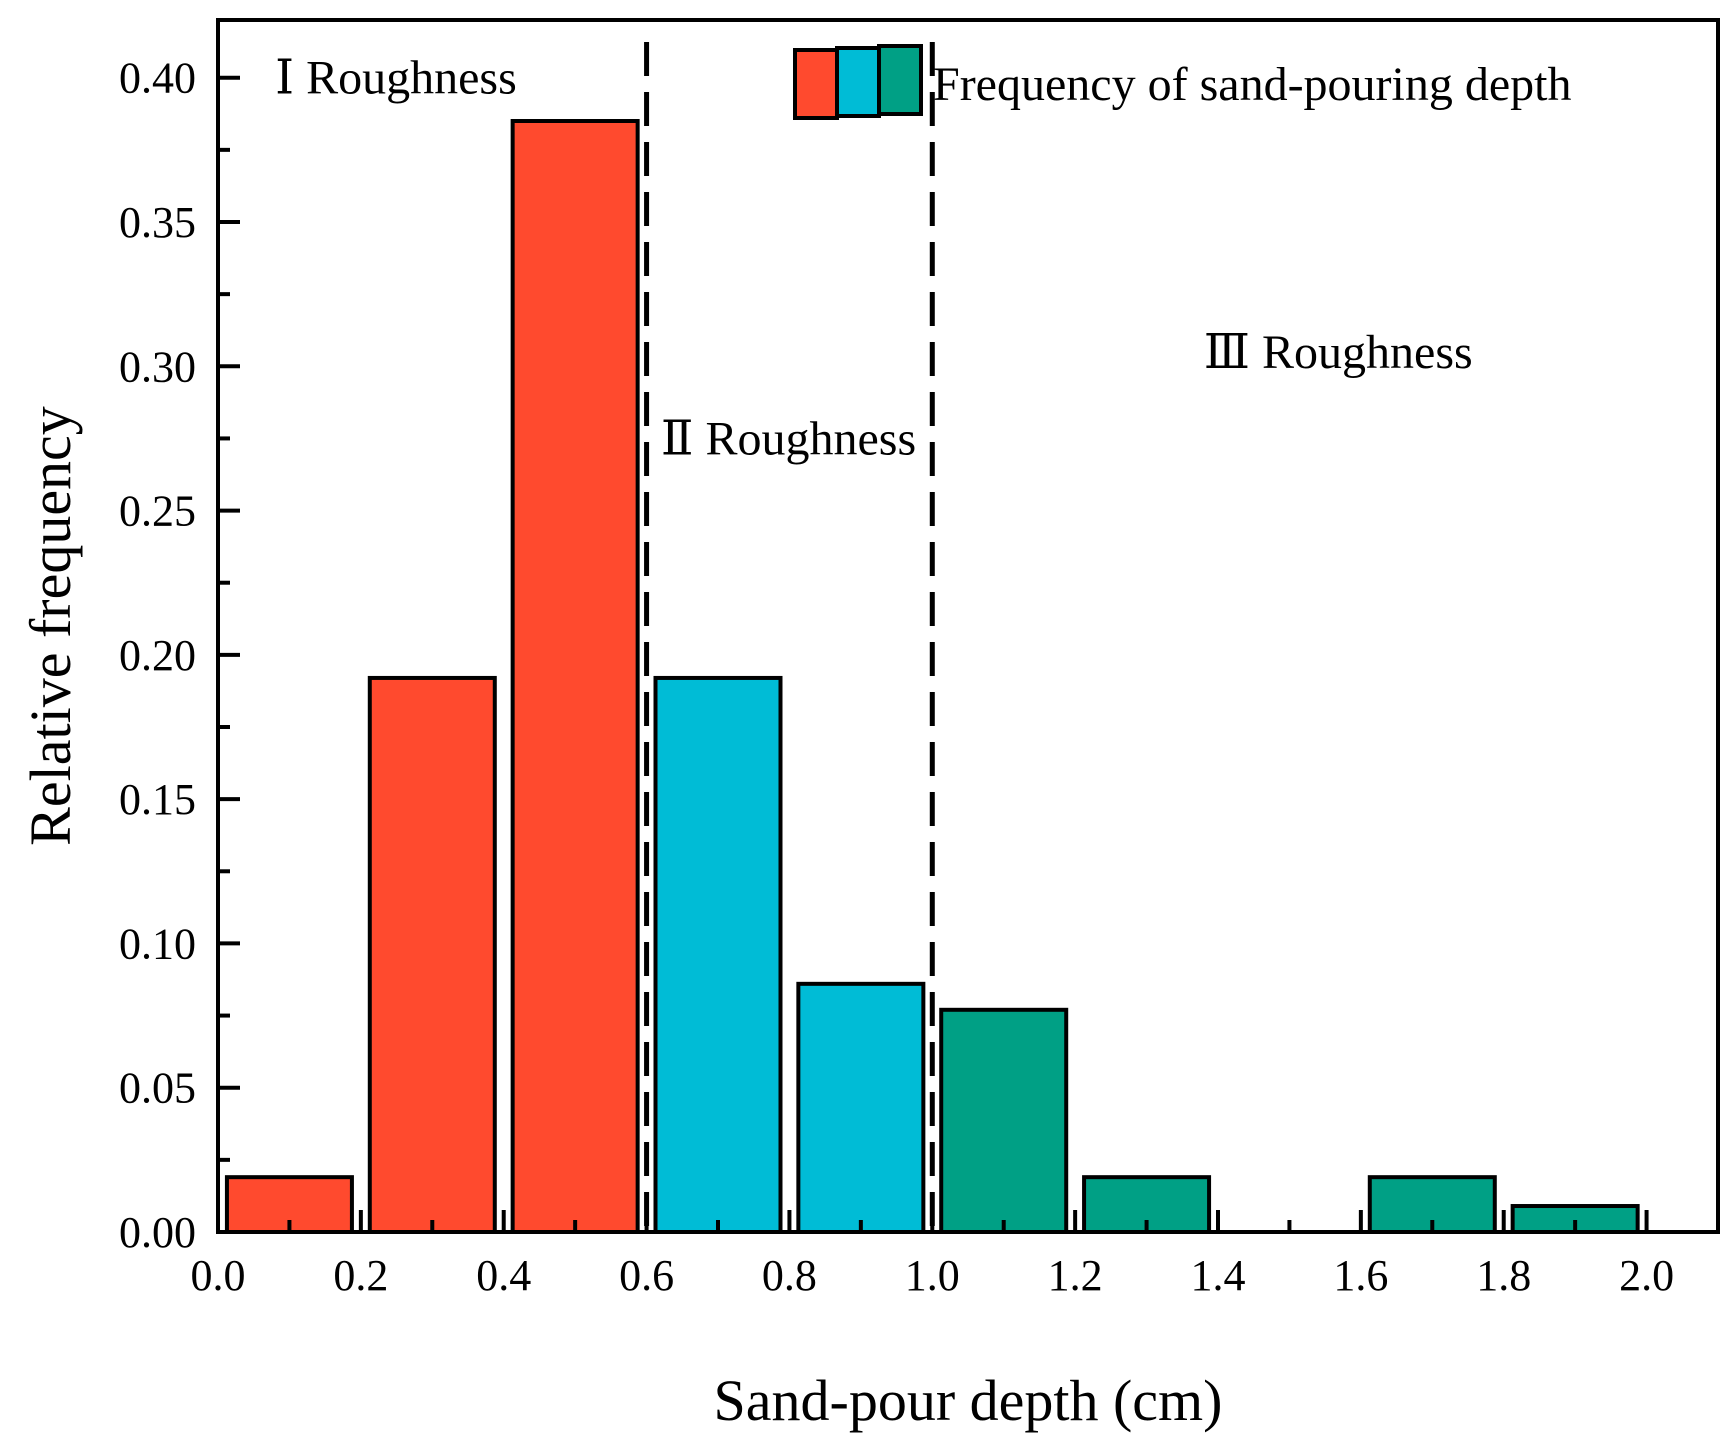 The width and height of the screenshot is (1734, 1451). Describe the element at coordinates (968, 1400) in the screenshot. I see `x-axis-title: Sand-pour depth (cm)` at that location.